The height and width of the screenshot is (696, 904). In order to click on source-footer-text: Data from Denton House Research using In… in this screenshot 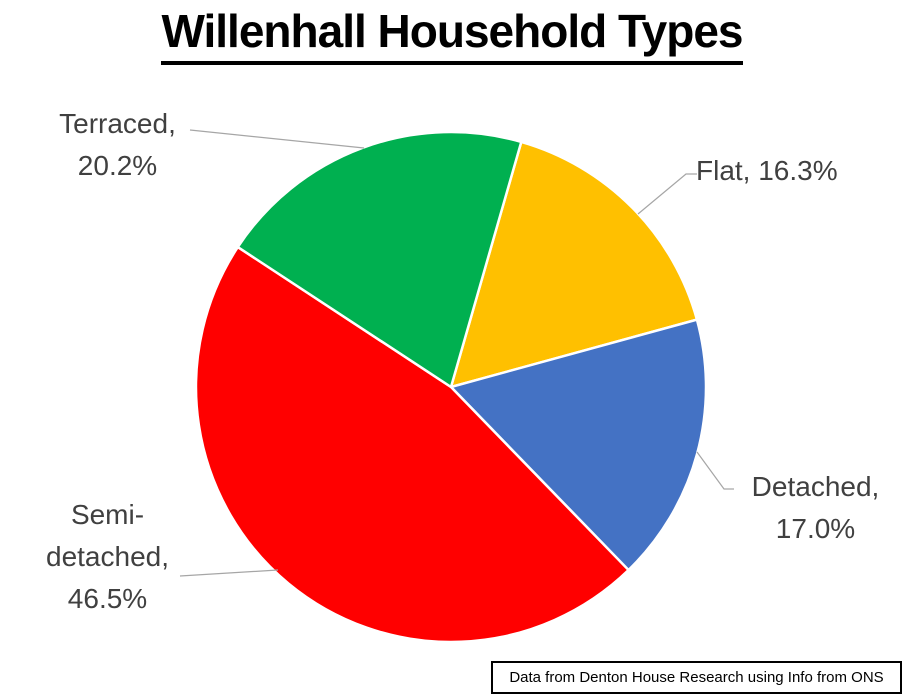, I will do `click(696, 677)`.